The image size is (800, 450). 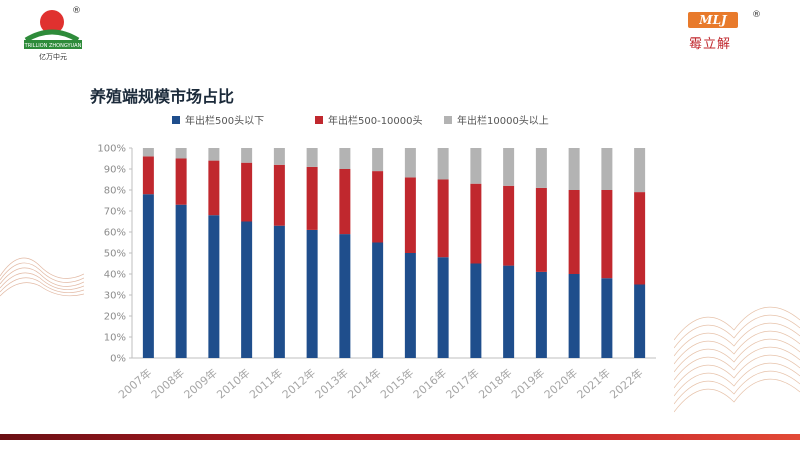 What do you see at coordinates (495, 384) in the screenshot?
I see `x-tick-label: 2018年` at bounding box center [495, 384].